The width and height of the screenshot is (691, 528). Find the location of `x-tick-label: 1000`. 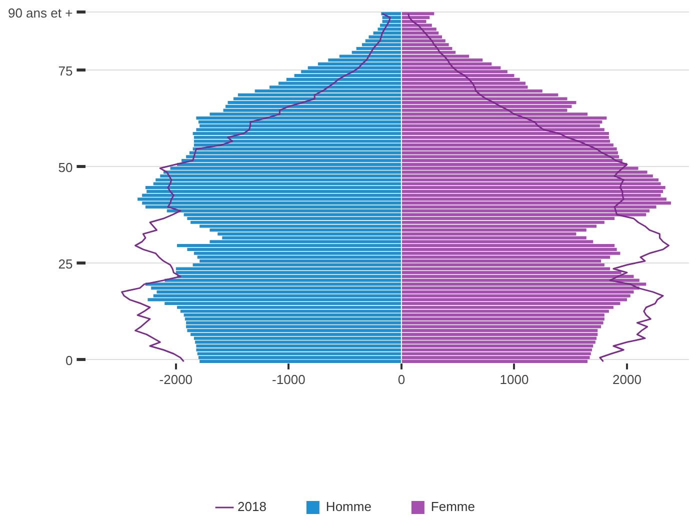

x-tick-label: 1000 is located at coordinates (514, 379).